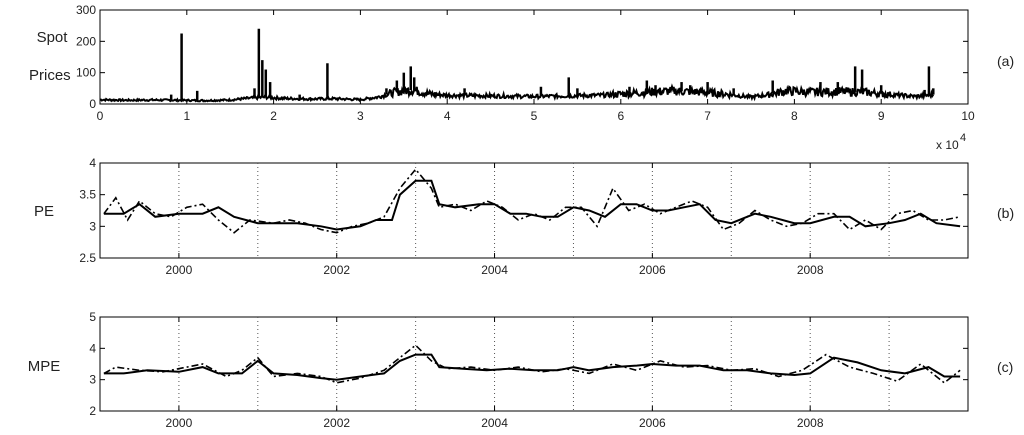 This screenshot has height=435, width=1024. Describe the element at coordinates (92, 104) in the screenshot. I see `panel-a-ytick-label-0: 0` at that location.